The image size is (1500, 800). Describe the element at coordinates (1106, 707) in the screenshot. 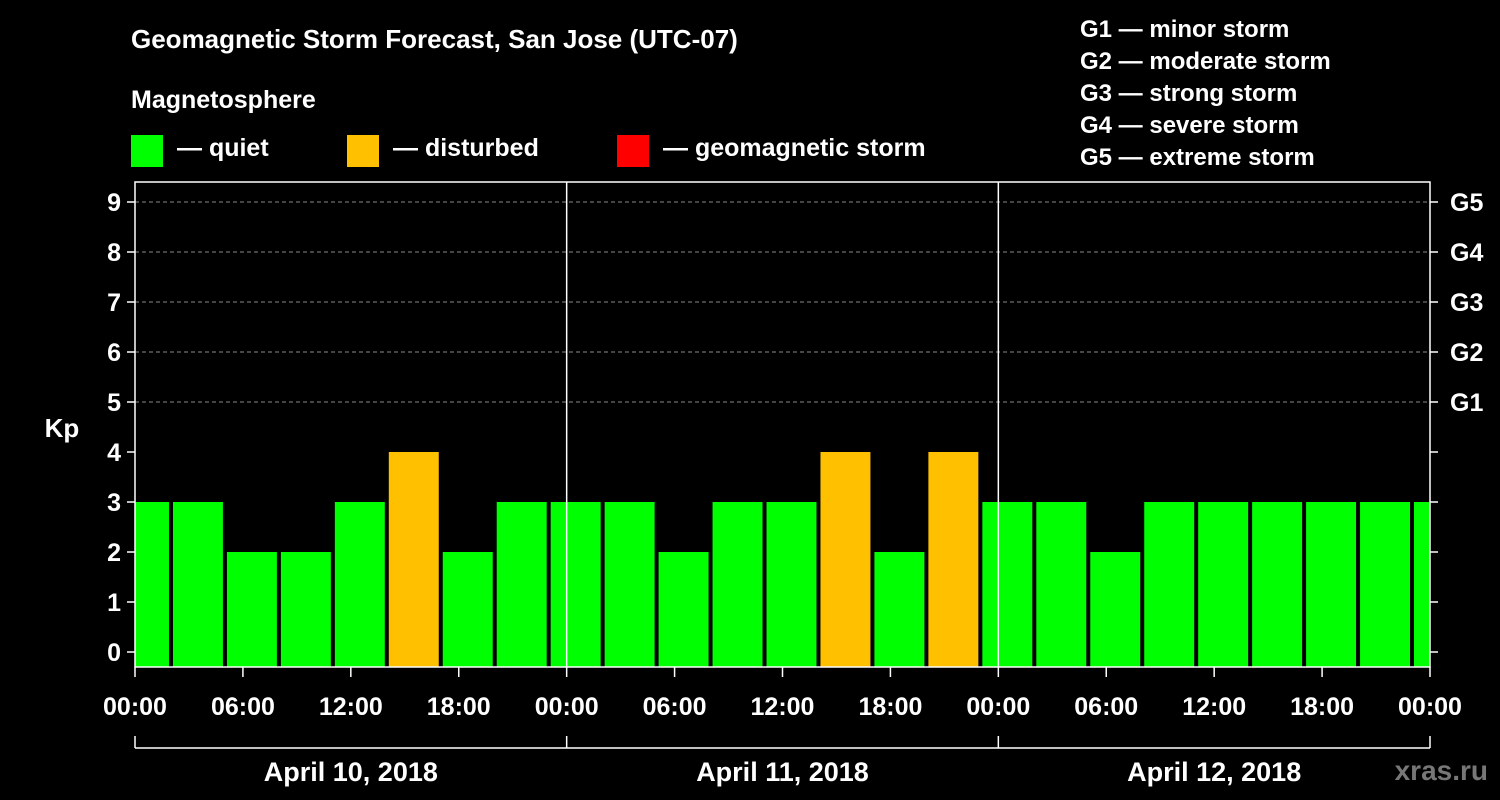

I see `x-tick-label-9: 06:00` at that location.